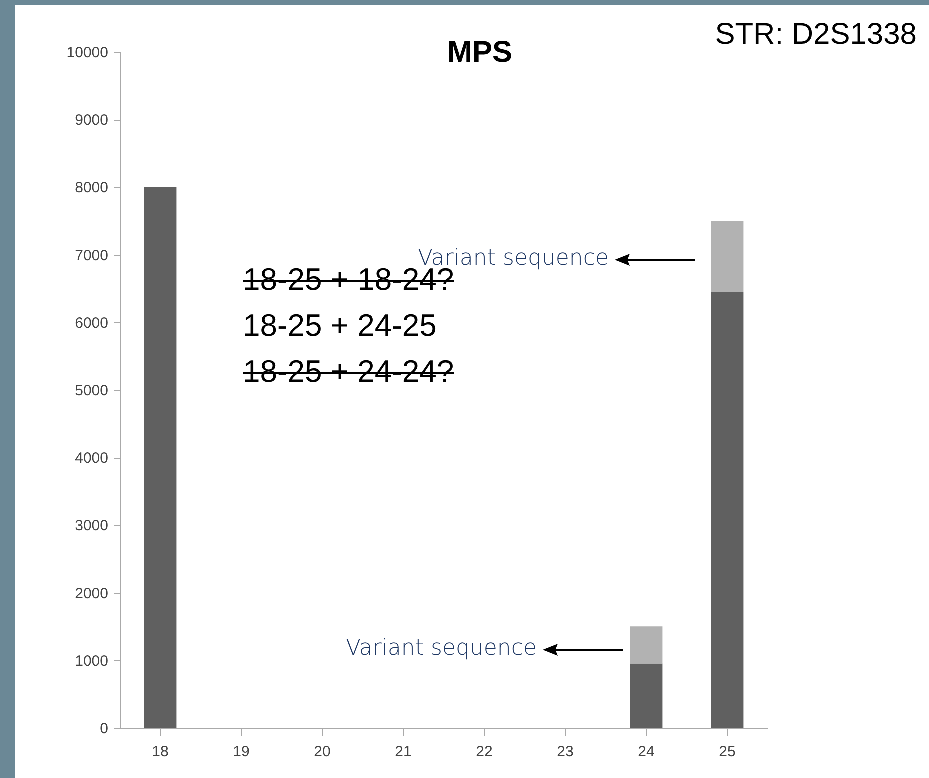  Describe the element at coordinates (87, 53) in the screenshot. I see `y-tick-label: 10000` at that location.